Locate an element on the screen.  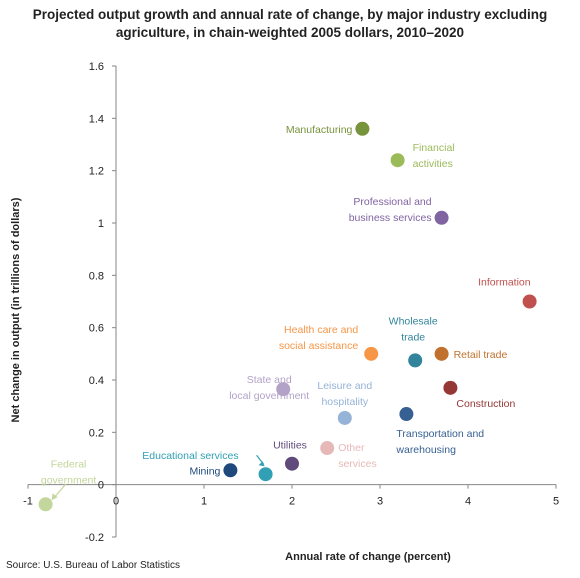
x-axis-title: Annual rate of change (percent) is located at coordinates (368, 557).